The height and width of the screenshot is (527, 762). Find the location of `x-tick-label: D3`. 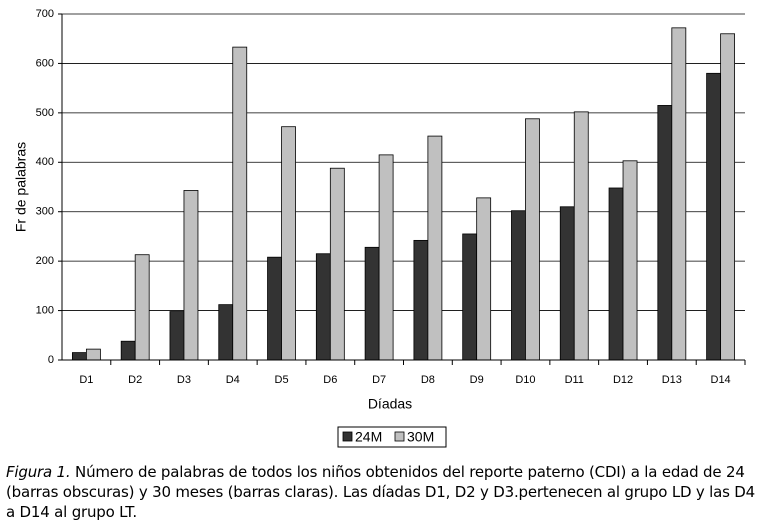

x-tick-label: D3 is located at coordinates (184, 380).